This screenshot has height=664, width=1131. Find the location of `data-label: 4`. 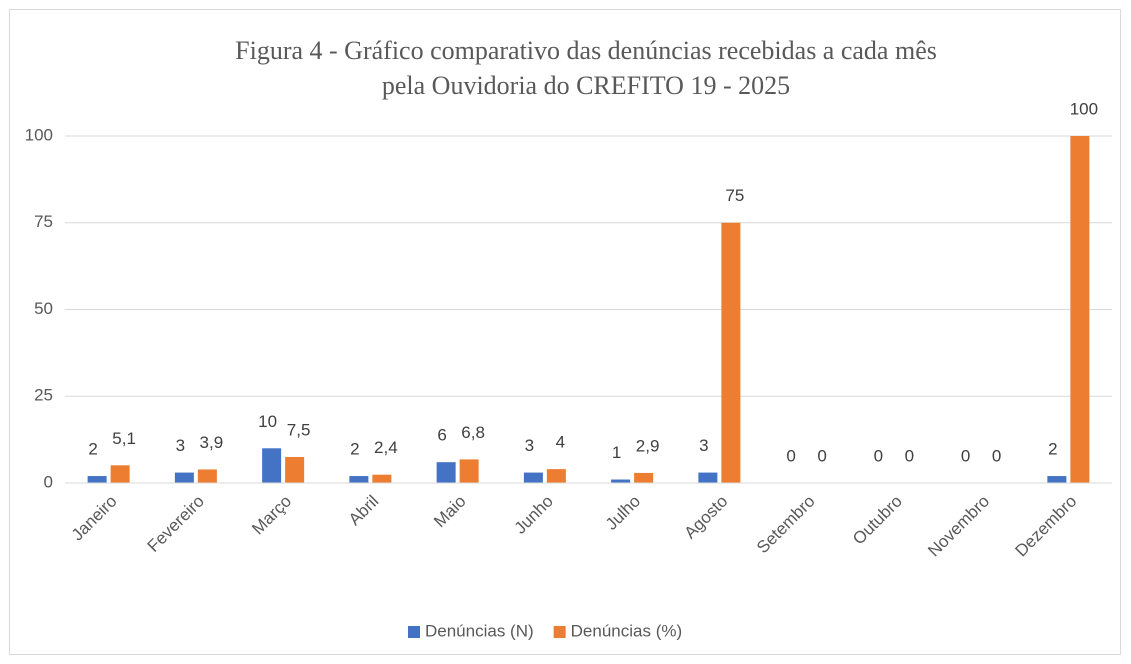

data-label: 4 is located at coordinates (560, 442).